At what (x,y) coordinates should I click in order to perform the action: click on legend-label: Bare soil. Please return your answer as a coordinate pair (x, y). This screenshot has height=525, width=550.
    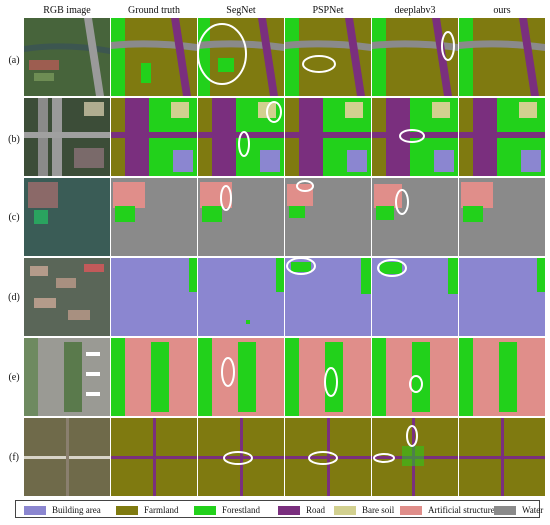
    Looking at the image, I should click on (378, 510).